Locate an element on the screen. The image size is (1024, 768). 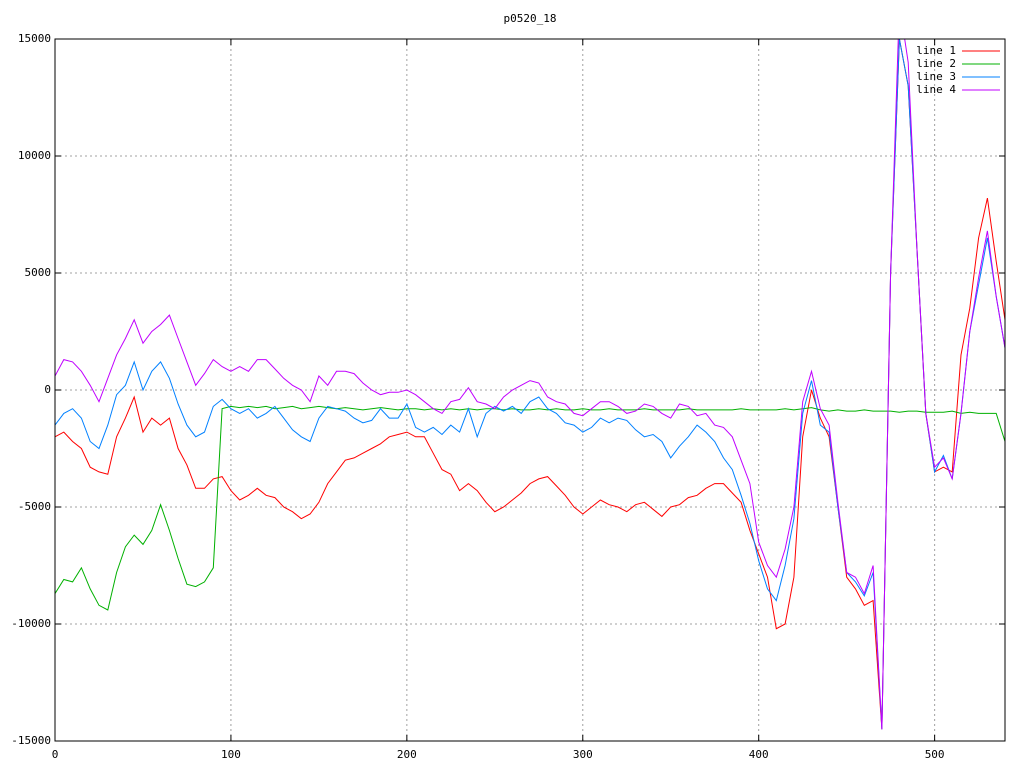
y-tick-label: -15000 is located at coordinates (31, 740).